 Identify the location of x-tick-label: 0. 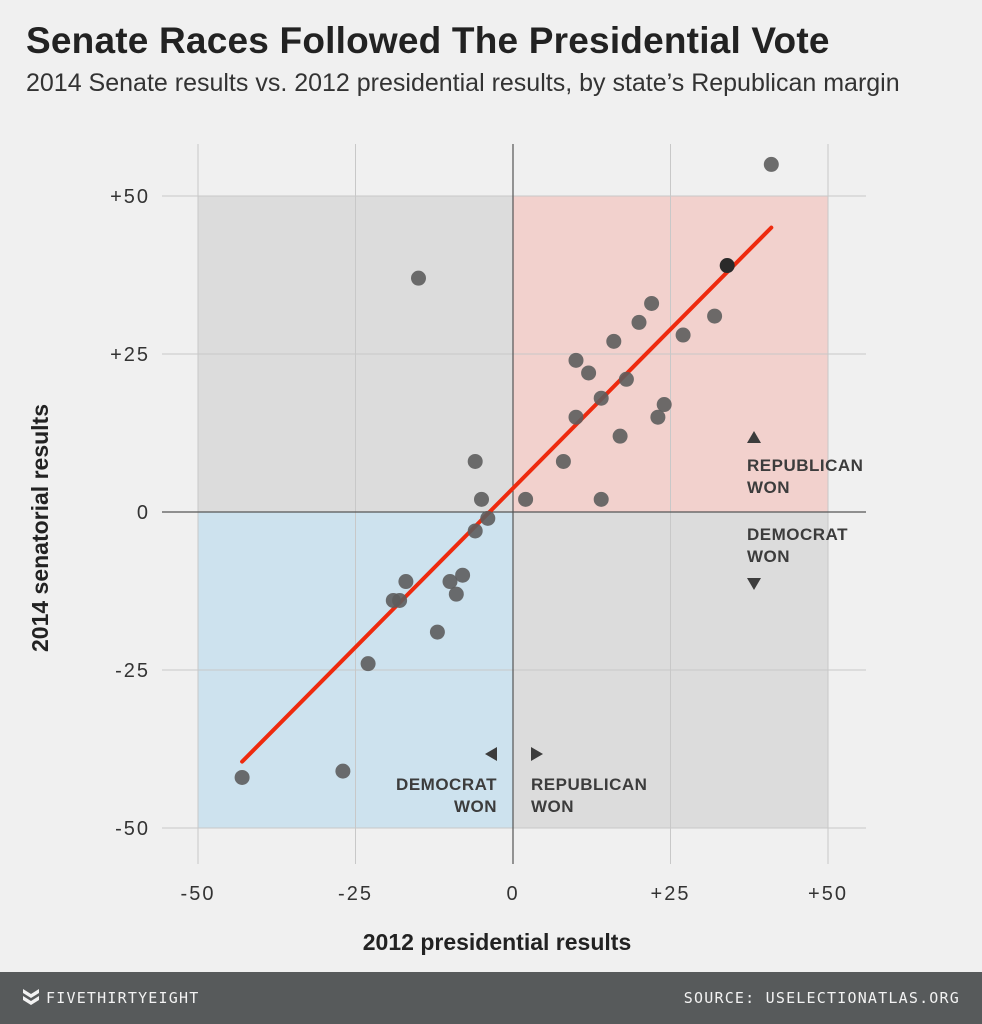
(512, 894).